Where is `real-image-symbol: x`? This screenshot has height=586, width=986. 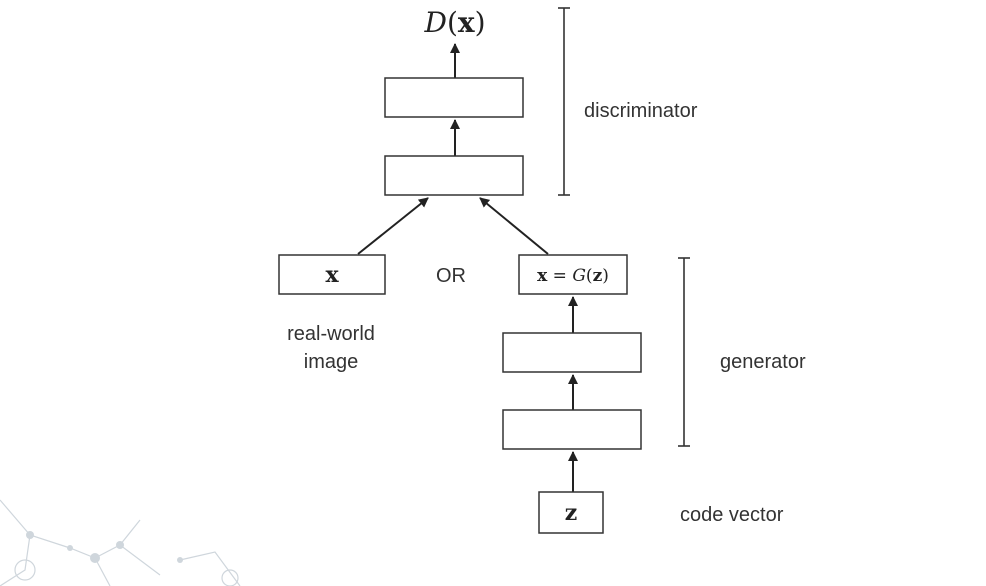
real-image-symbol: x is located at coordinates (332, 275).